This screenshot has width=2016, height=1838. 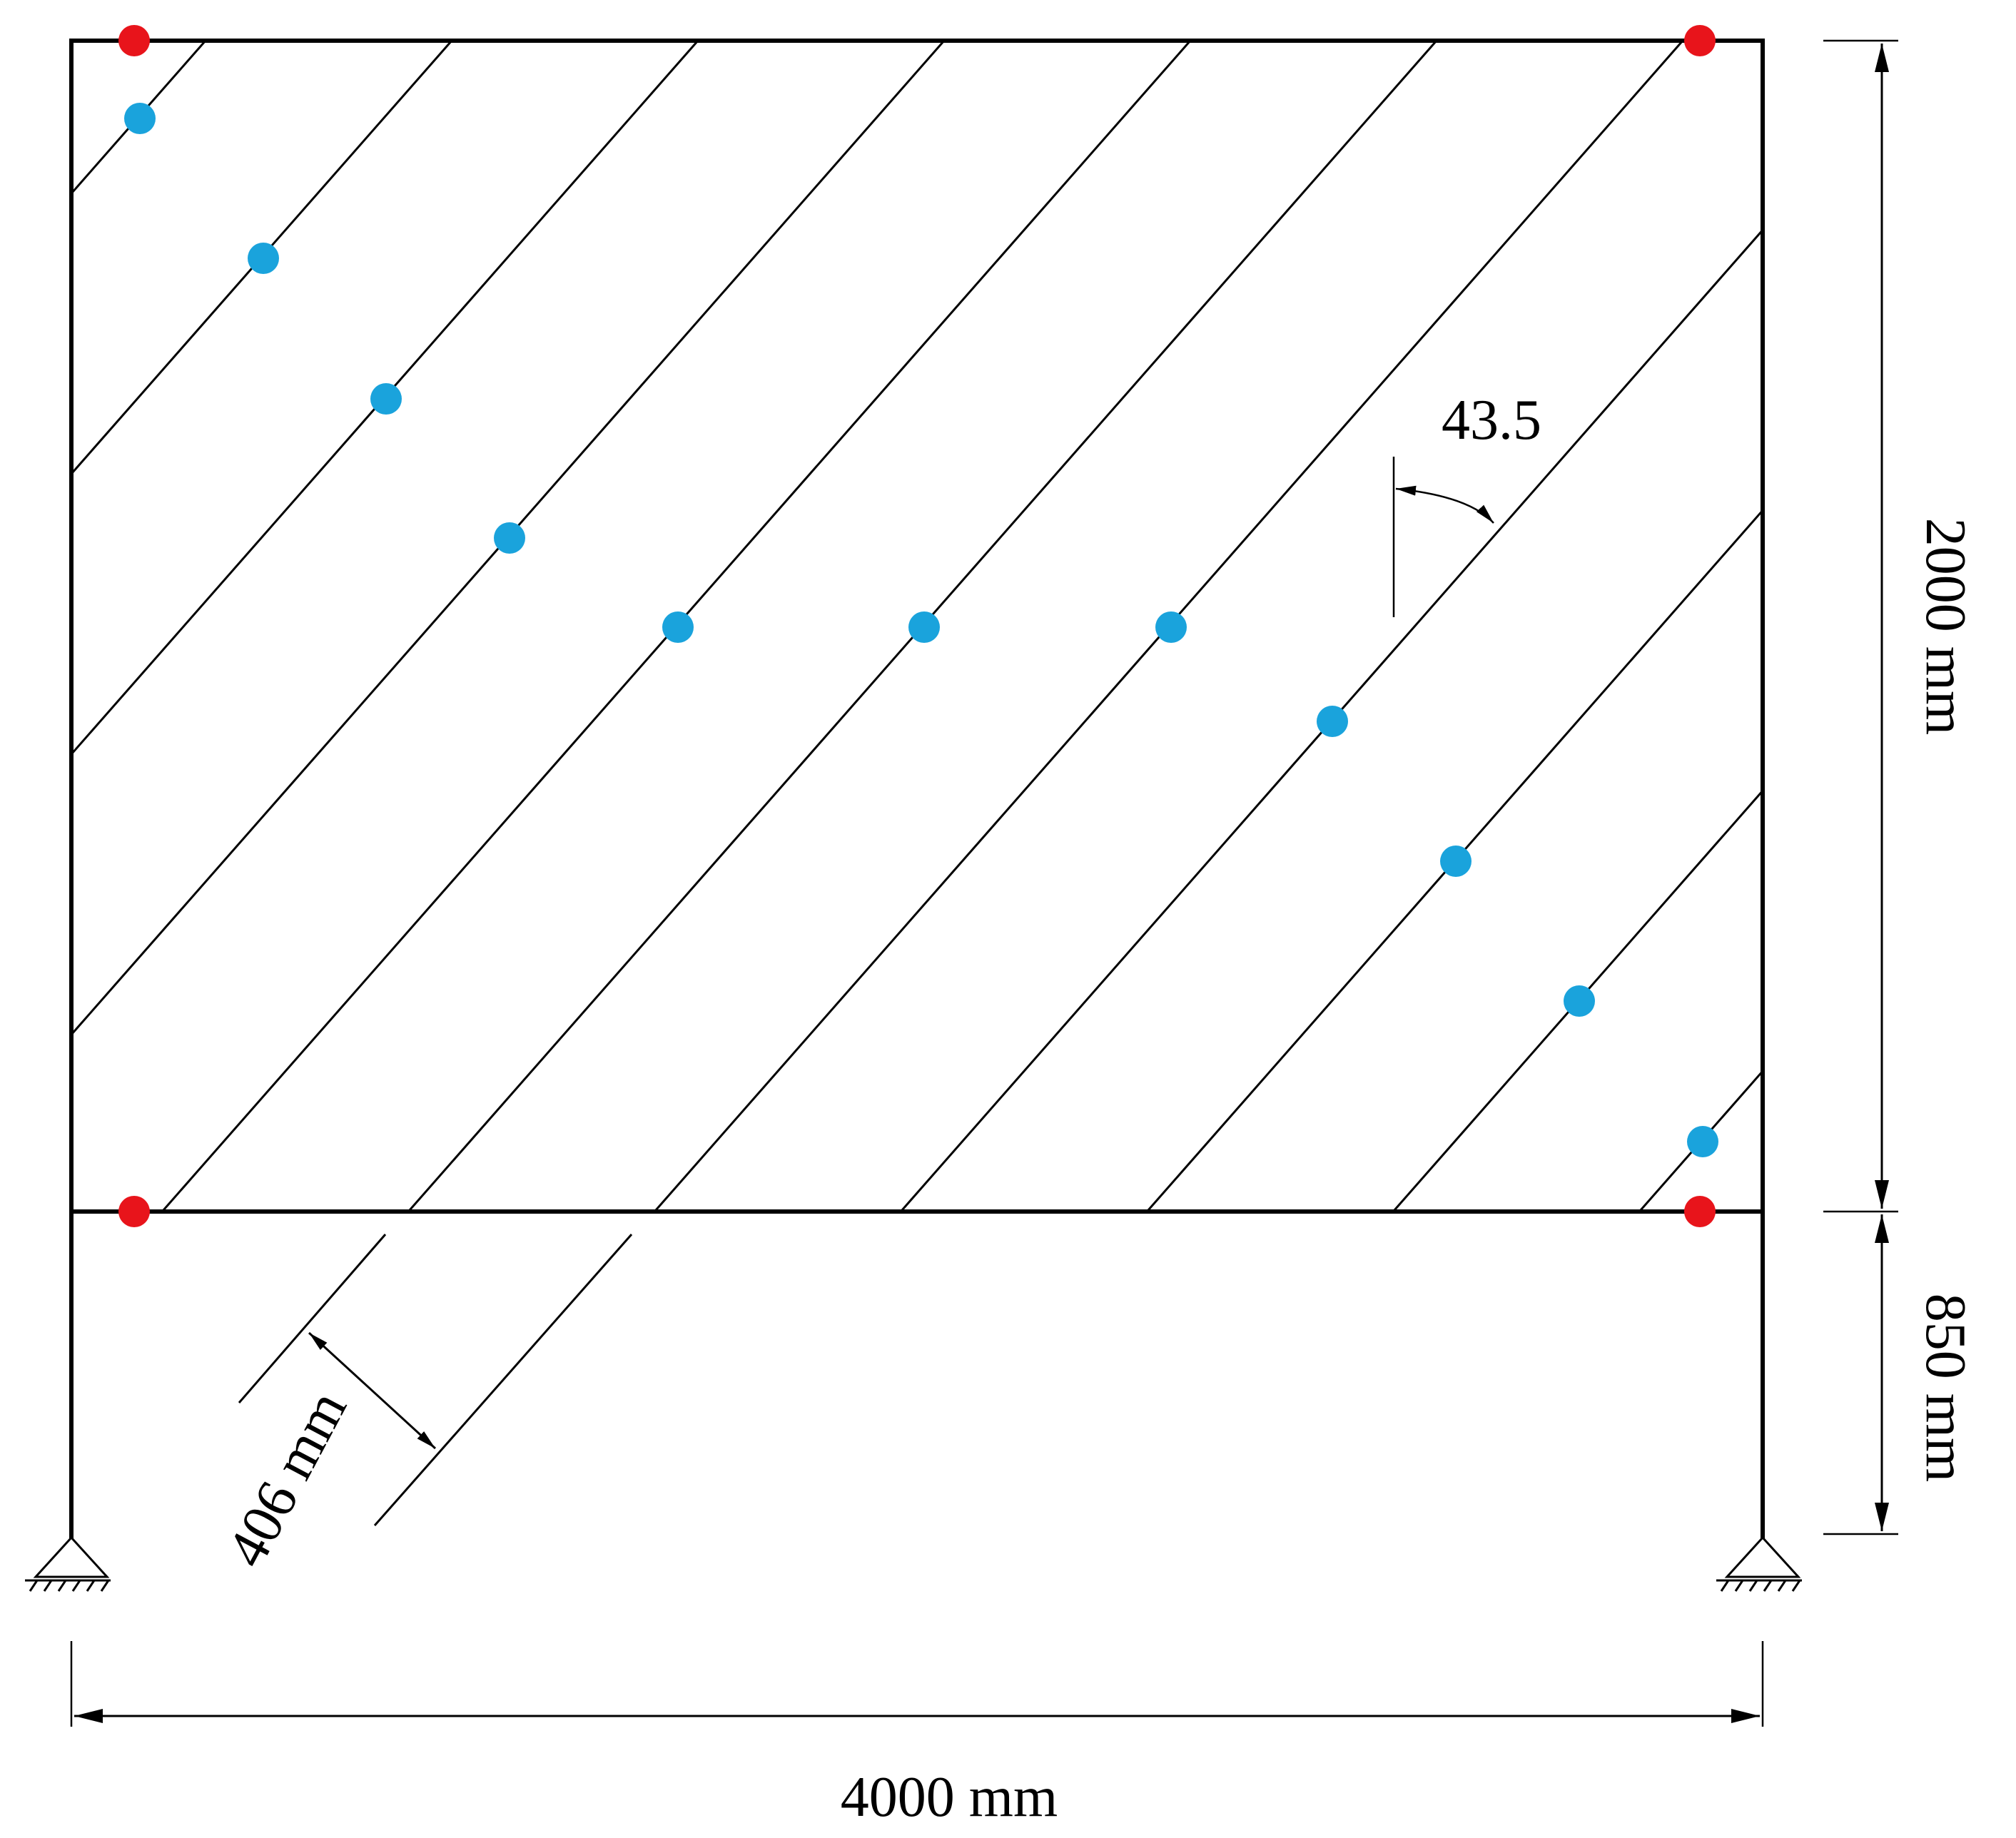 What do you see at coordinates (1762, 1557) in the screenshot?
I see `right-pin-support-icon` at bounding box center [1762, 1557].